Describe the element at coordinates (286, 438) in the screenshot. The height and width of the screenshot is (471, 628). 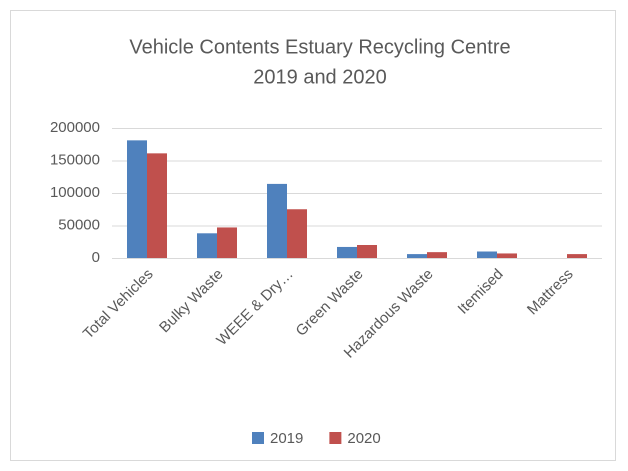
I see `legend-label: 2019` at that location.